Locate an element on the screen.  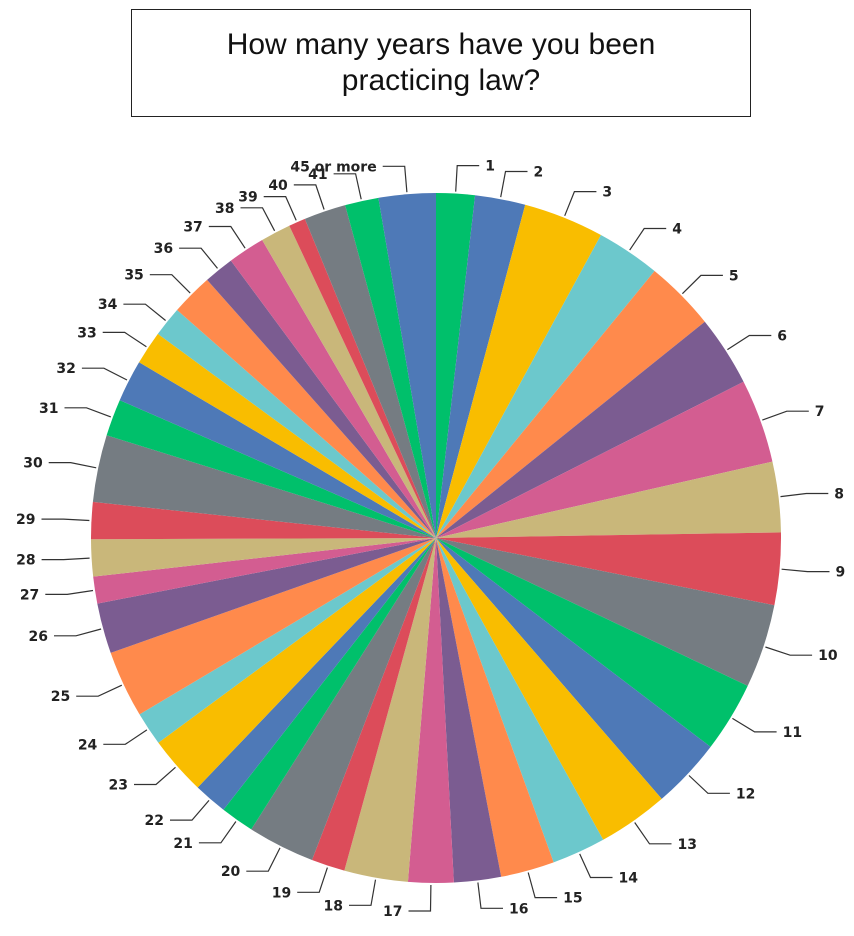
slice-label: 13 is located at coordinates (687, 845).